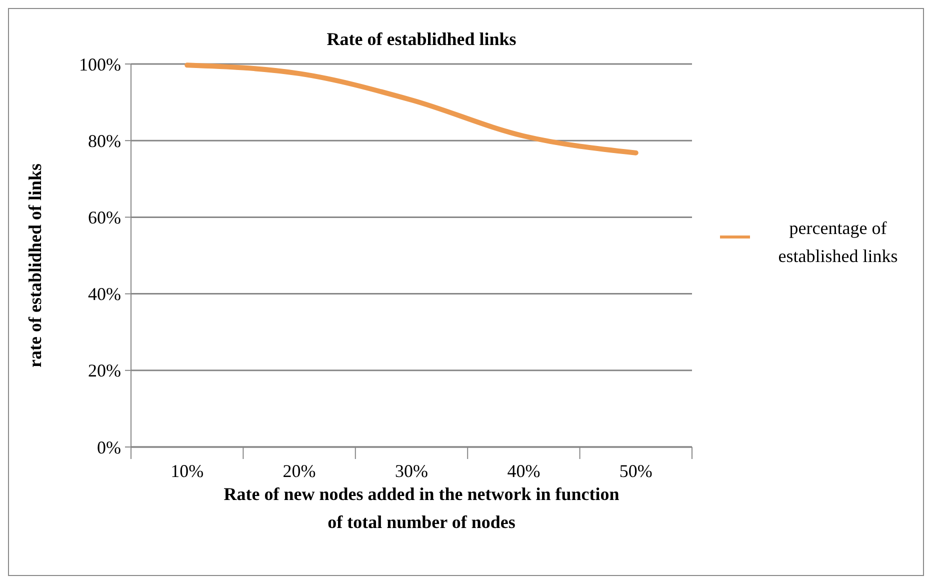  I want to click on chart-title: Rate of establidhed links, so click(421, 39).